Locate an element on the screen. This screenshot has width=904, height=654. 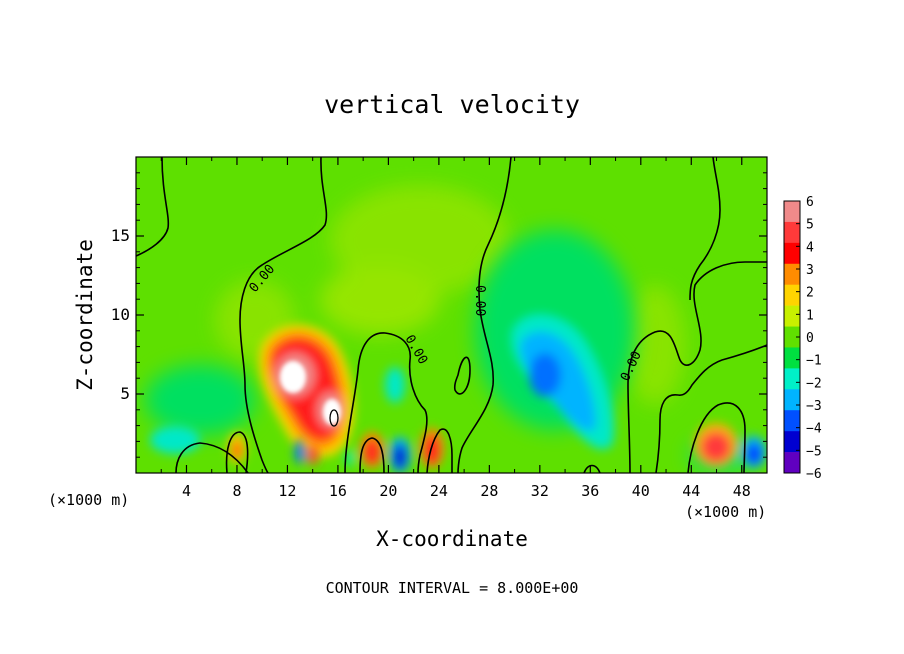
x-tick-label: 4 is located at coordinates (186, 491).